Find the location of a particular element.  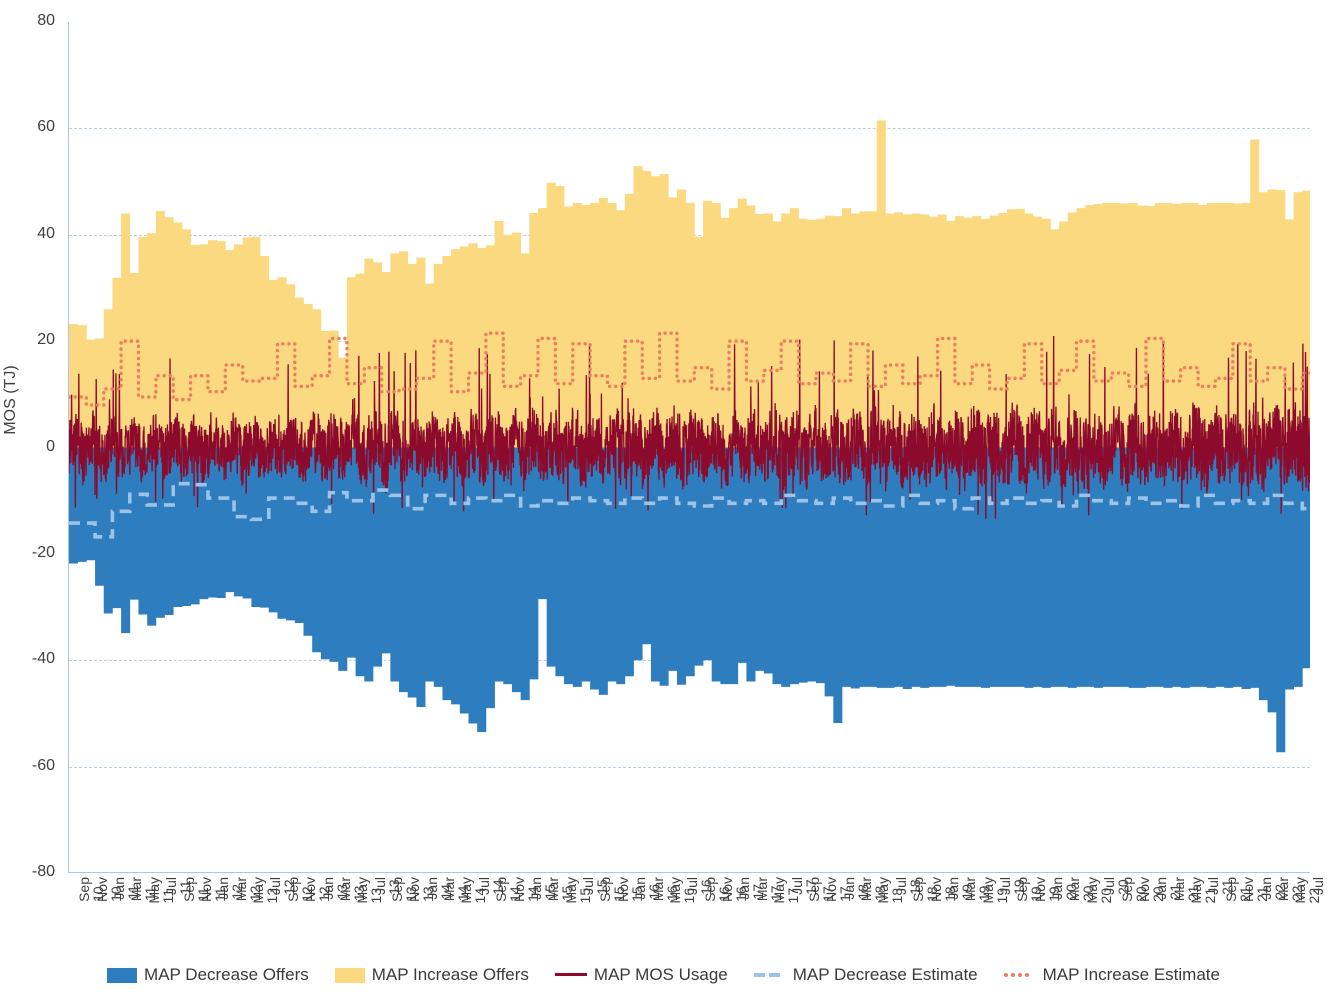

legend-label: MAP Decrease Estimate is located at coordinates (885, 974).